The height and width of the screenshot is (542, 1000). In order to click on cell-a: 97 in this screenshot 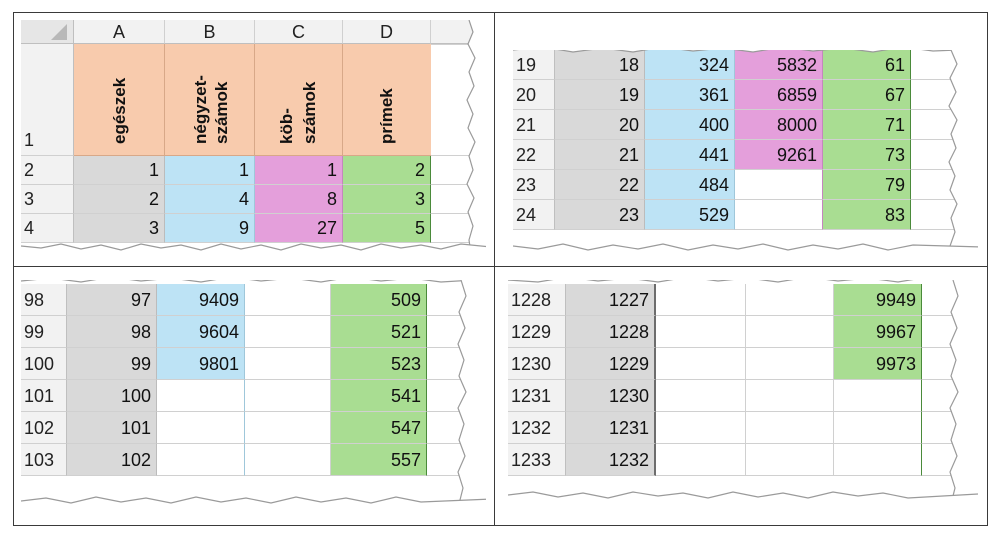, I will do `click(112, 300)`.